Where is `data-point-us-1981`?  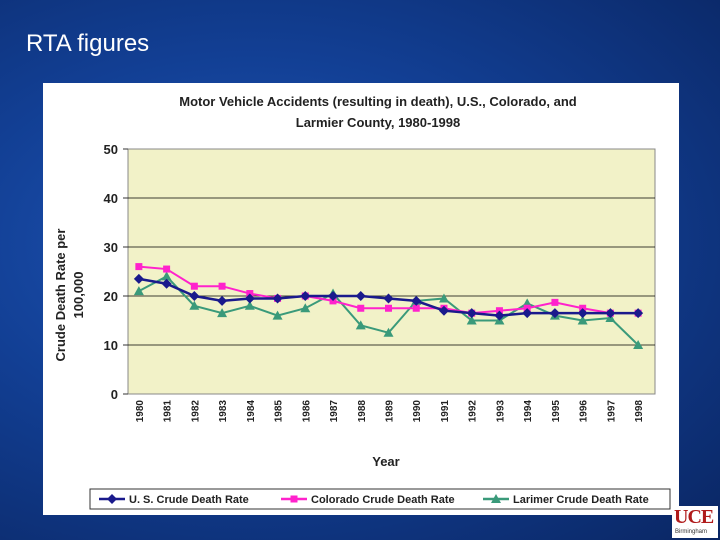
data-point-us-1981 is located at coordinates (166, 283).